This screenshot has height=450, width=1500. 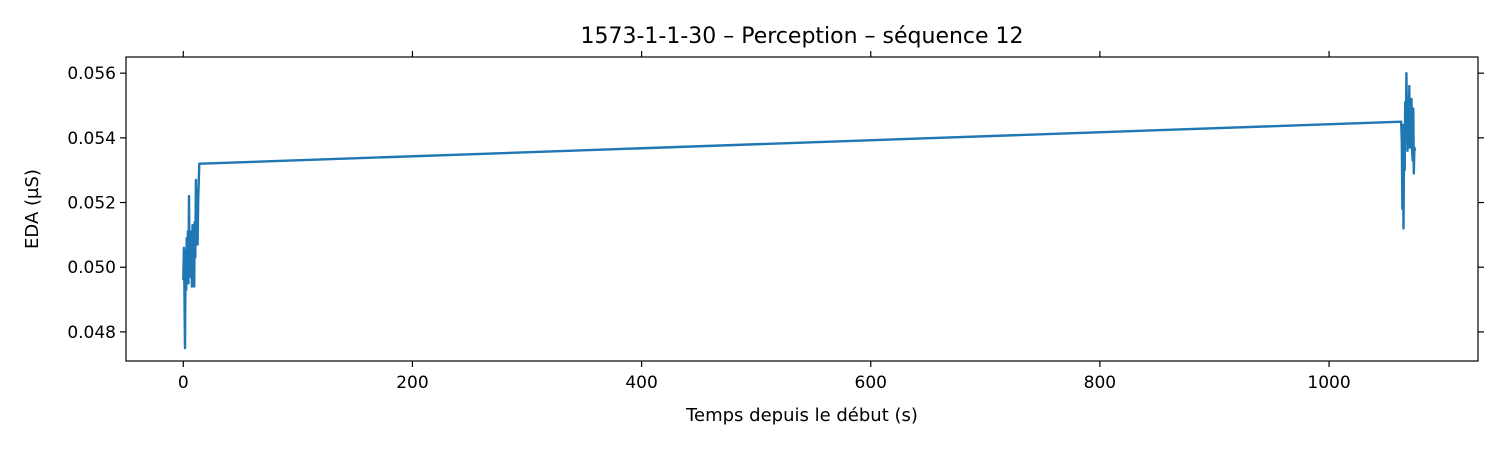 I want to click on x-tick-label: 800, so click(x=1100, y=383).